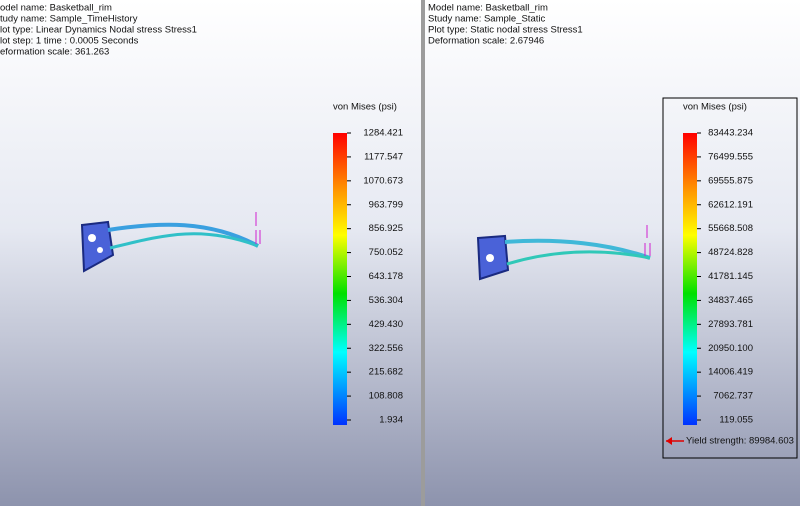 The height and width of the screenshot is (511, 800). Describe the element at coordinates (391, 420) in the screenshot. I see `legend-label: 1.934` at that location.